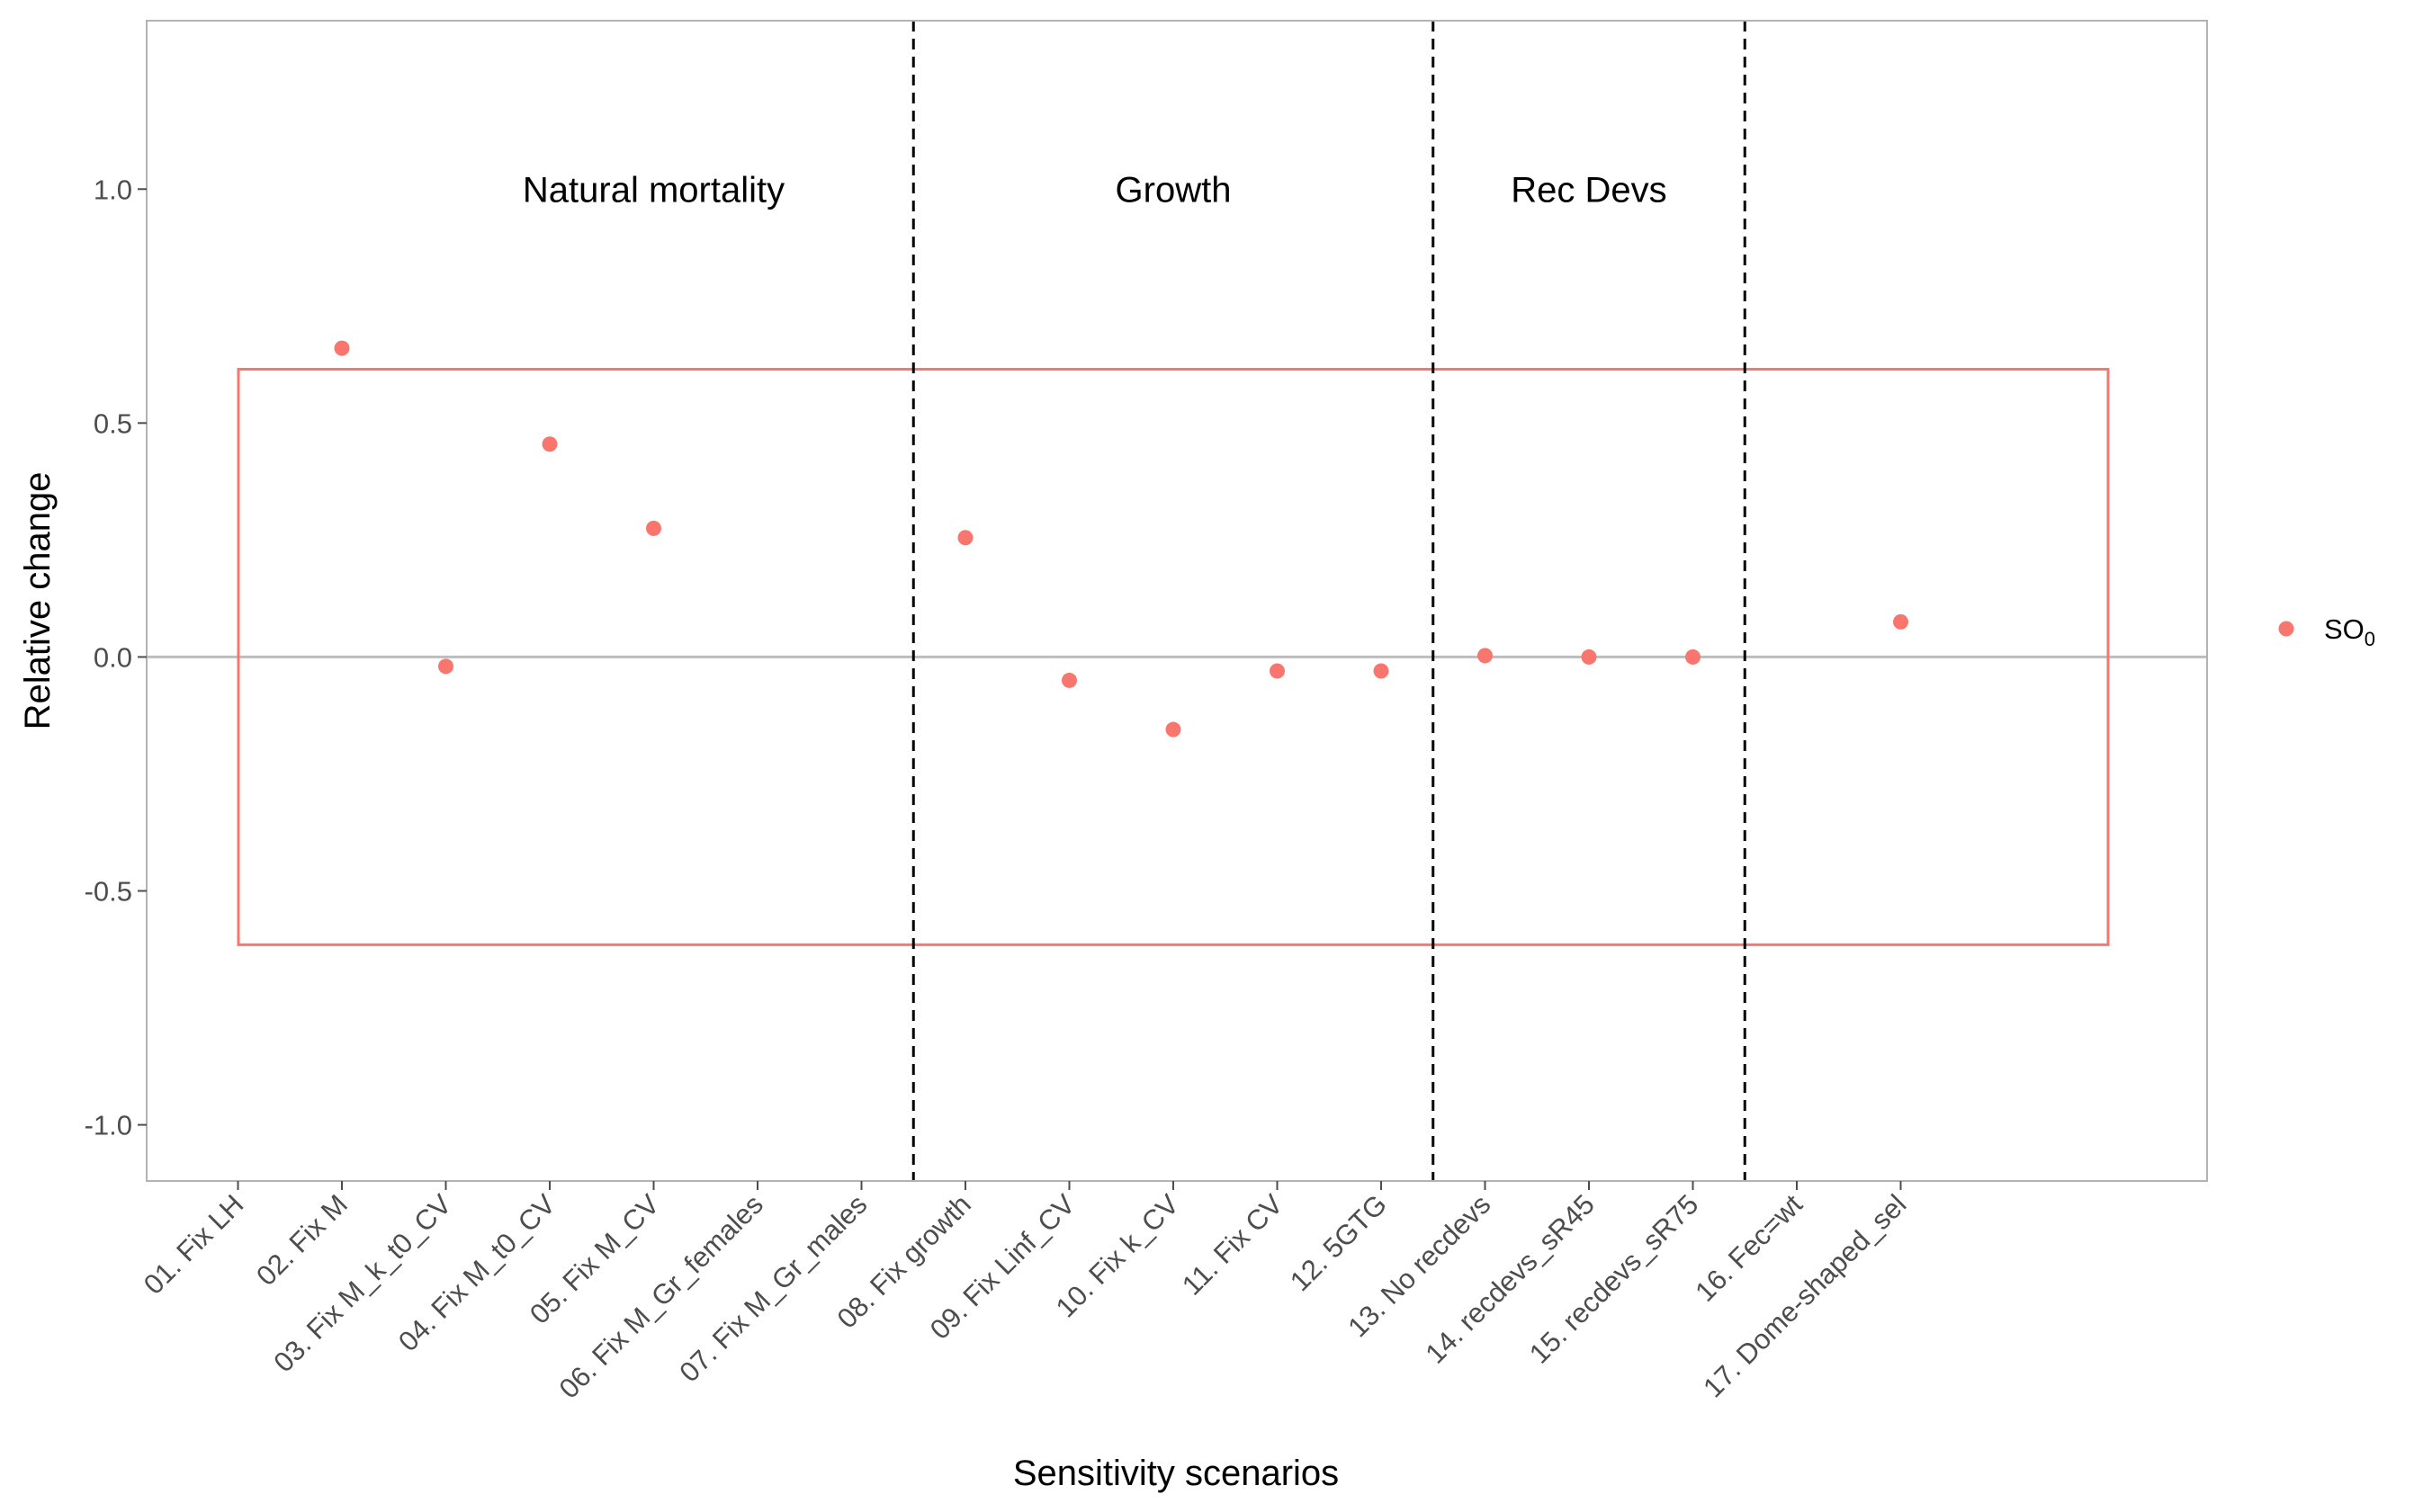  Describe the element at coordinates (38, 601) in the screenshot. I see `y-axis-title: Relative change` at that location.